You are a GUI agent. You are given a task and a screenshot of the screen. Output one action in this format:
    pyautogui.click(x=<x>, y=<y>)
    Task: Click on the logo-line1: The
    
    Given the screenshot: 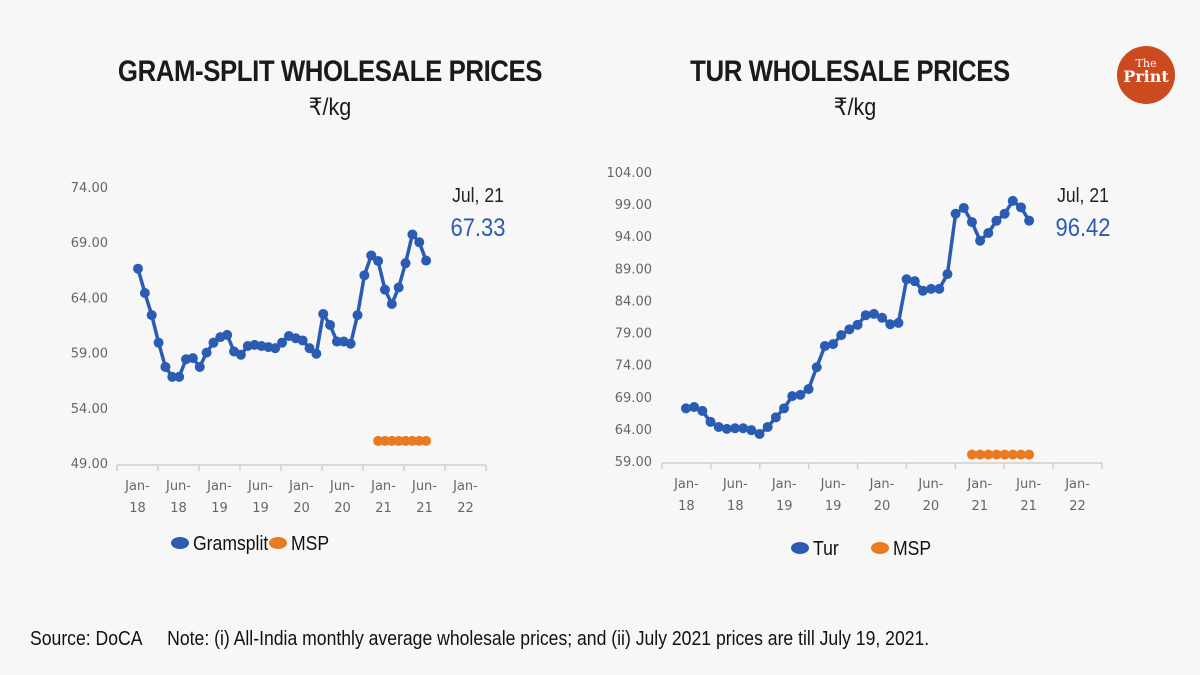 What is the action you would take?
    pyautogui.click(x=1146, y=63)
    